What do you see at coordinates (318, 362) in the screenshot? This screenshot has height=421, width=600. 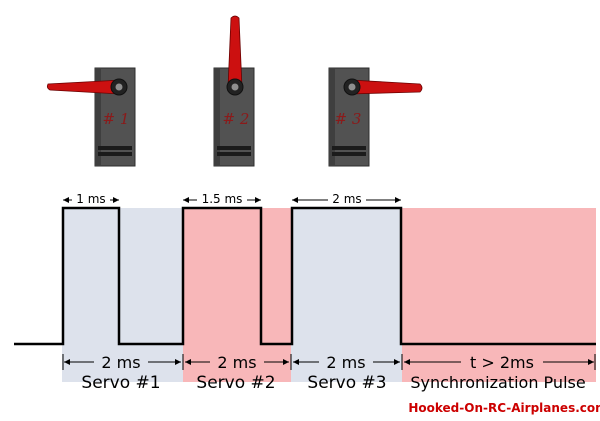 I see `frame-labels: 2 ms 2 ms 2 ms t > 2ms` at bounding box center [318, 362].